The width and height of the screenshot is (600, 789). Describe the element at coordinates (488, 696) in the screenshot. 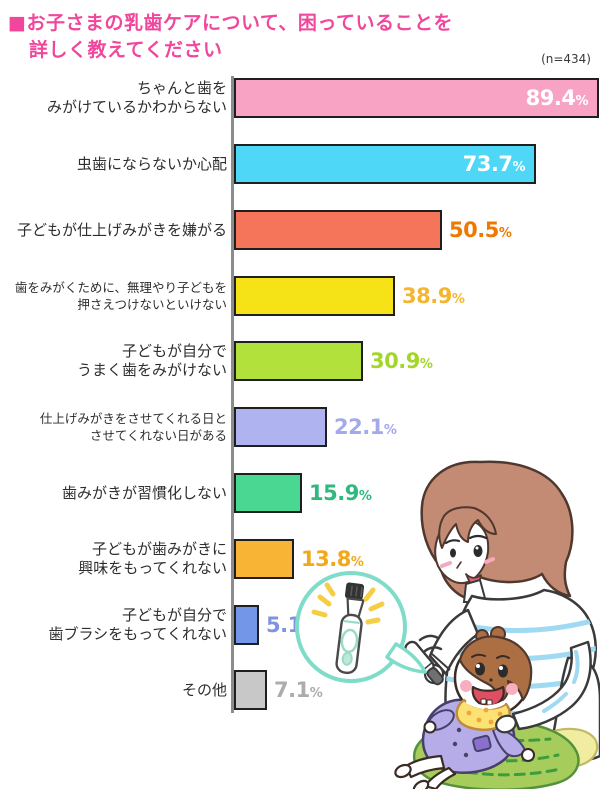

I see `baby-mouth` at that location.